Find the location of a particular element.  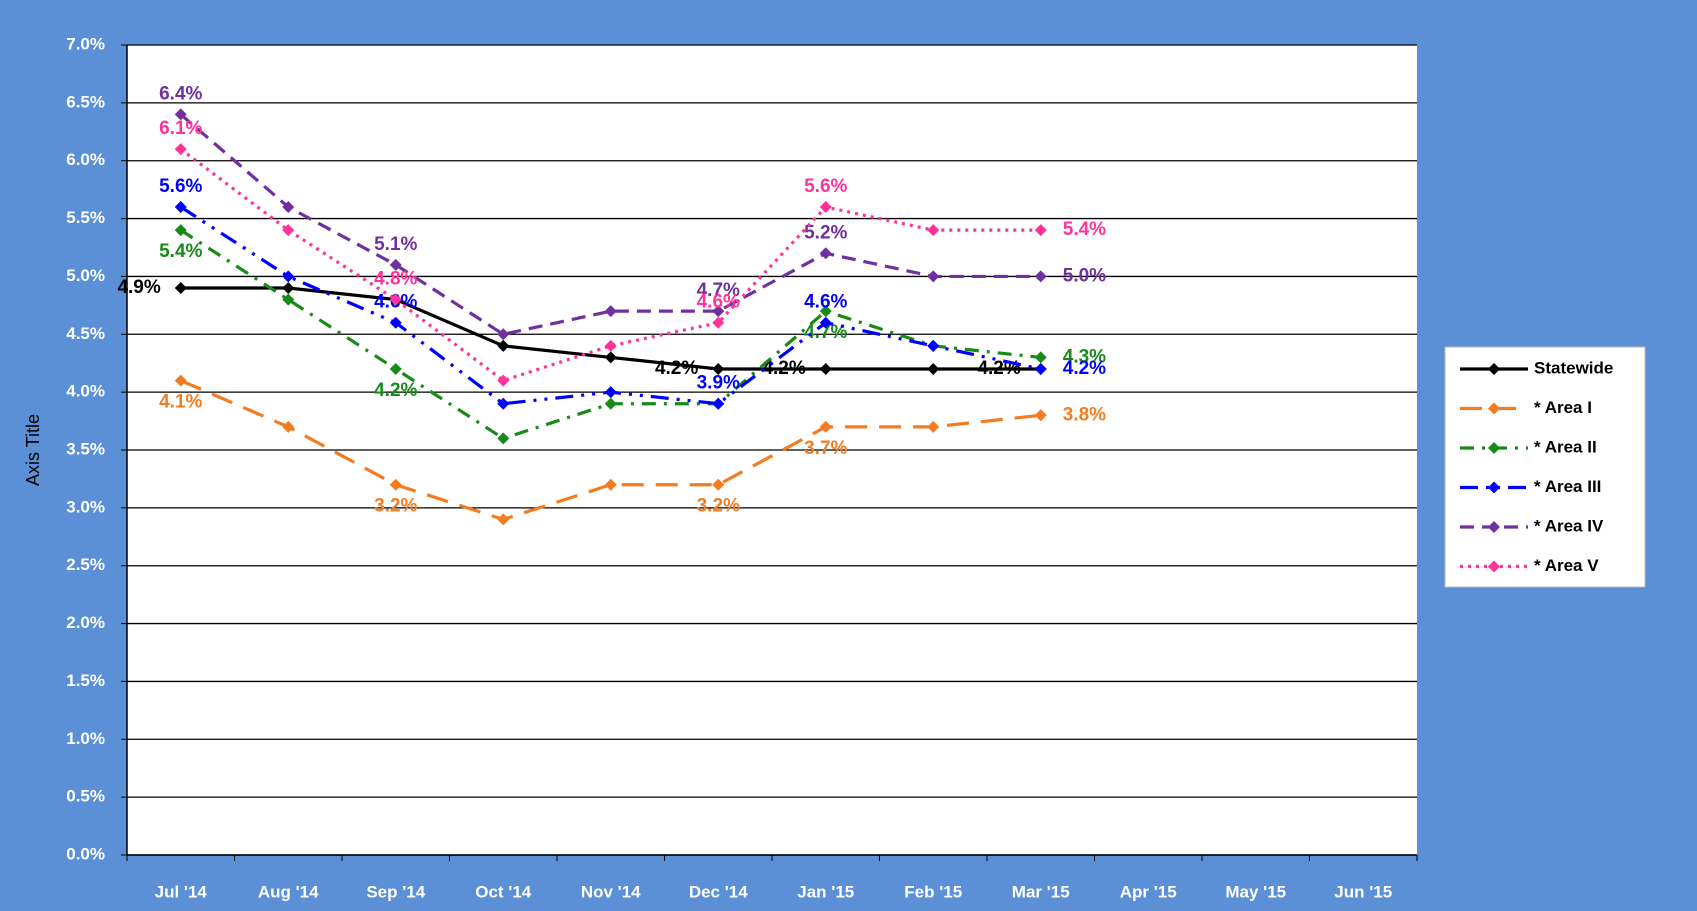

data-label: 5.4% is located at coordinates (180, 251).